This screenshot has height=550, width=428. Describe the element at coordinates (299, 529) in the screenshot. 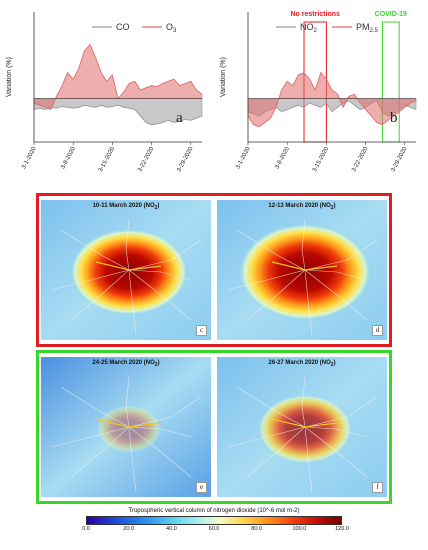

I see `colorbar-tick-5: 100.0` at that location.